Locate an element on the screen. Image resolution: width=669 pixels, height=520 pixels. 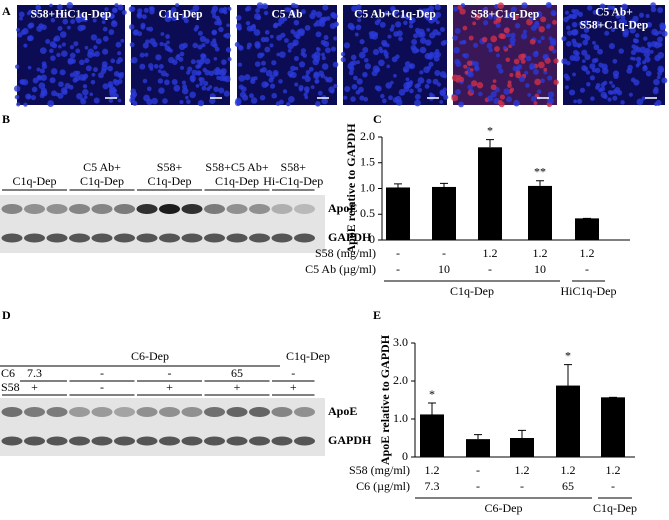
condition-value: - is located at coordinates (587, 269).